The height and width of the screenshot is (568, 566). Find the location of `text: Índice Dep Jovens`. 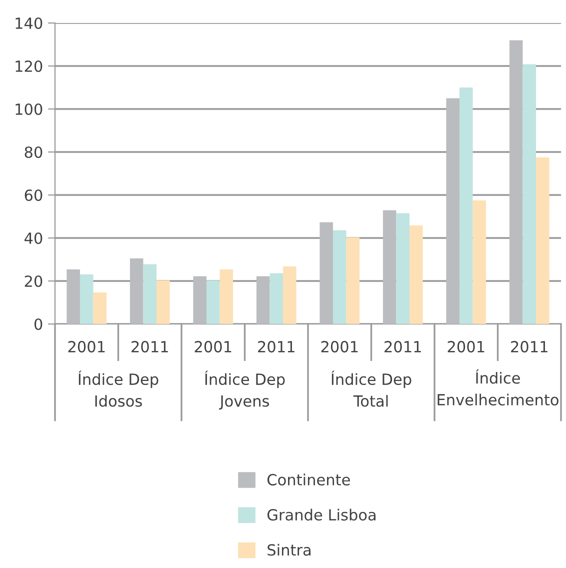

text: Índice Dep Jovens is located at coordinates (245, 390).